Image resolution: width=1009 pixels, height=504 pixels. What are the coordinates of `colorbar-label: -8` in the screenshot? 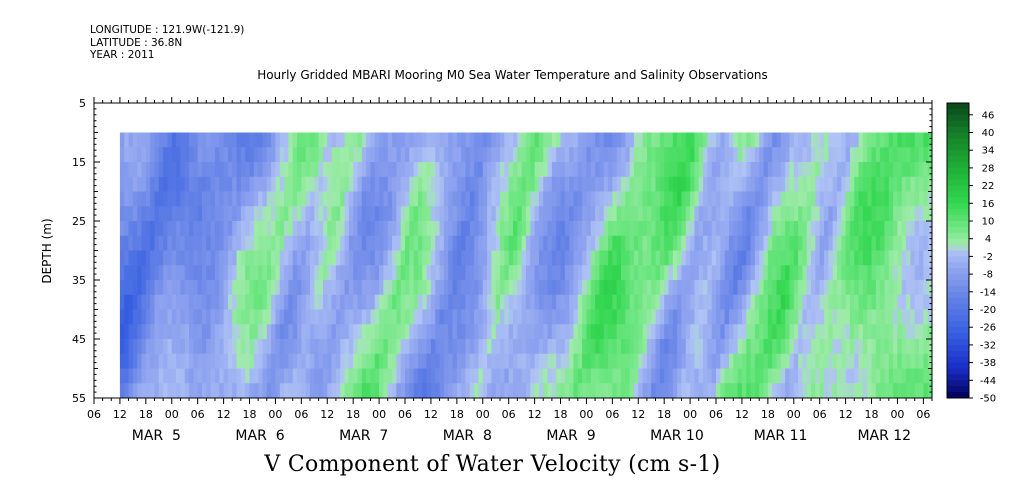 It's located at (988, 275).